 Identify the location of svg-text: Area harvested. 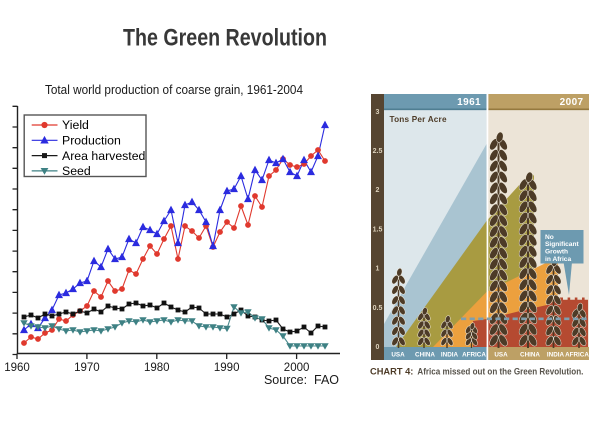
(104, 156).